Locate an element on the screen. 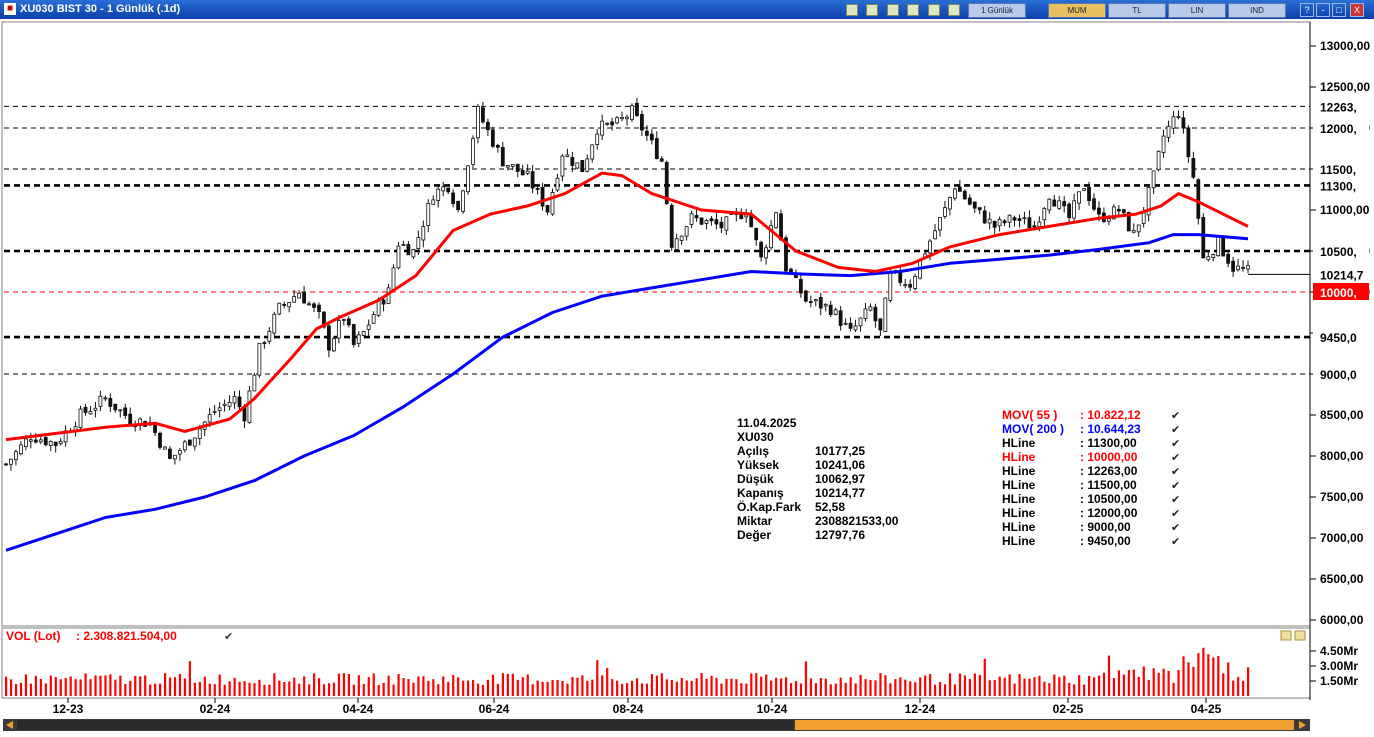  volume-tick-label: 1.50Mr is located at coordinates (1339, 681).